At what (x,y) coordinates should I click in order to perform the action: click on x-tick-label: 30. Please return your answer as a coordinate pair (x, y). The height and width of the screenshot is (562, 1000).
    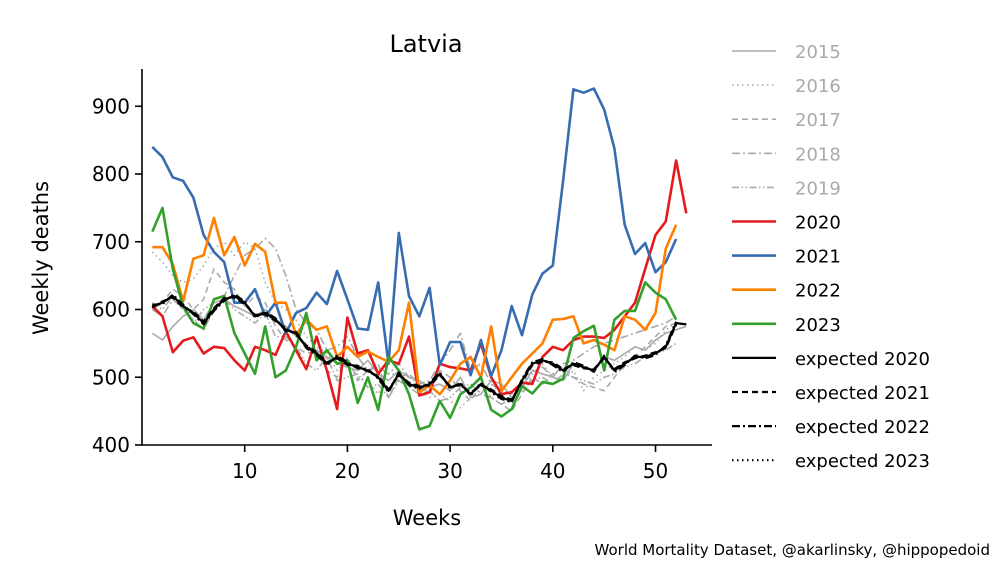
    Looking at the image, I should click on (449, 471).